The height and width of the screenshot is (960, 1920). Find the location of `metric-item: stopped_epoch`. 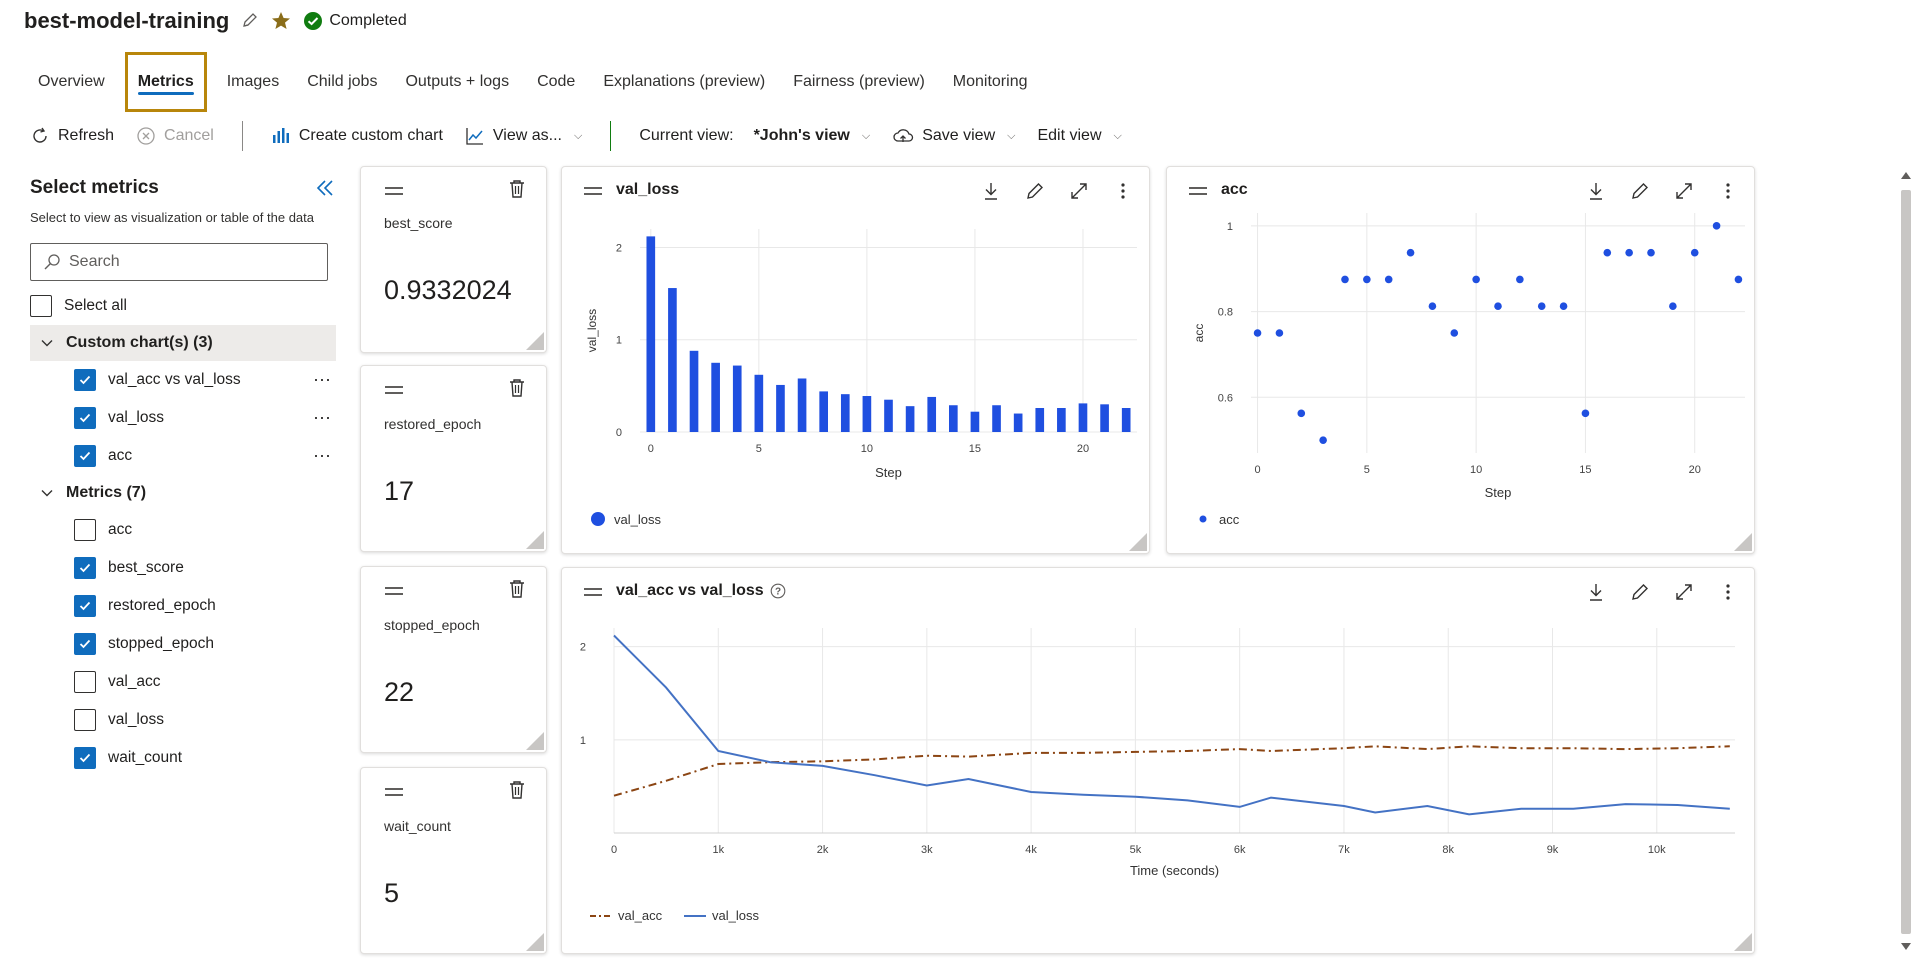

metric-item: stopped_epoch is located at coordinates (183, 644).